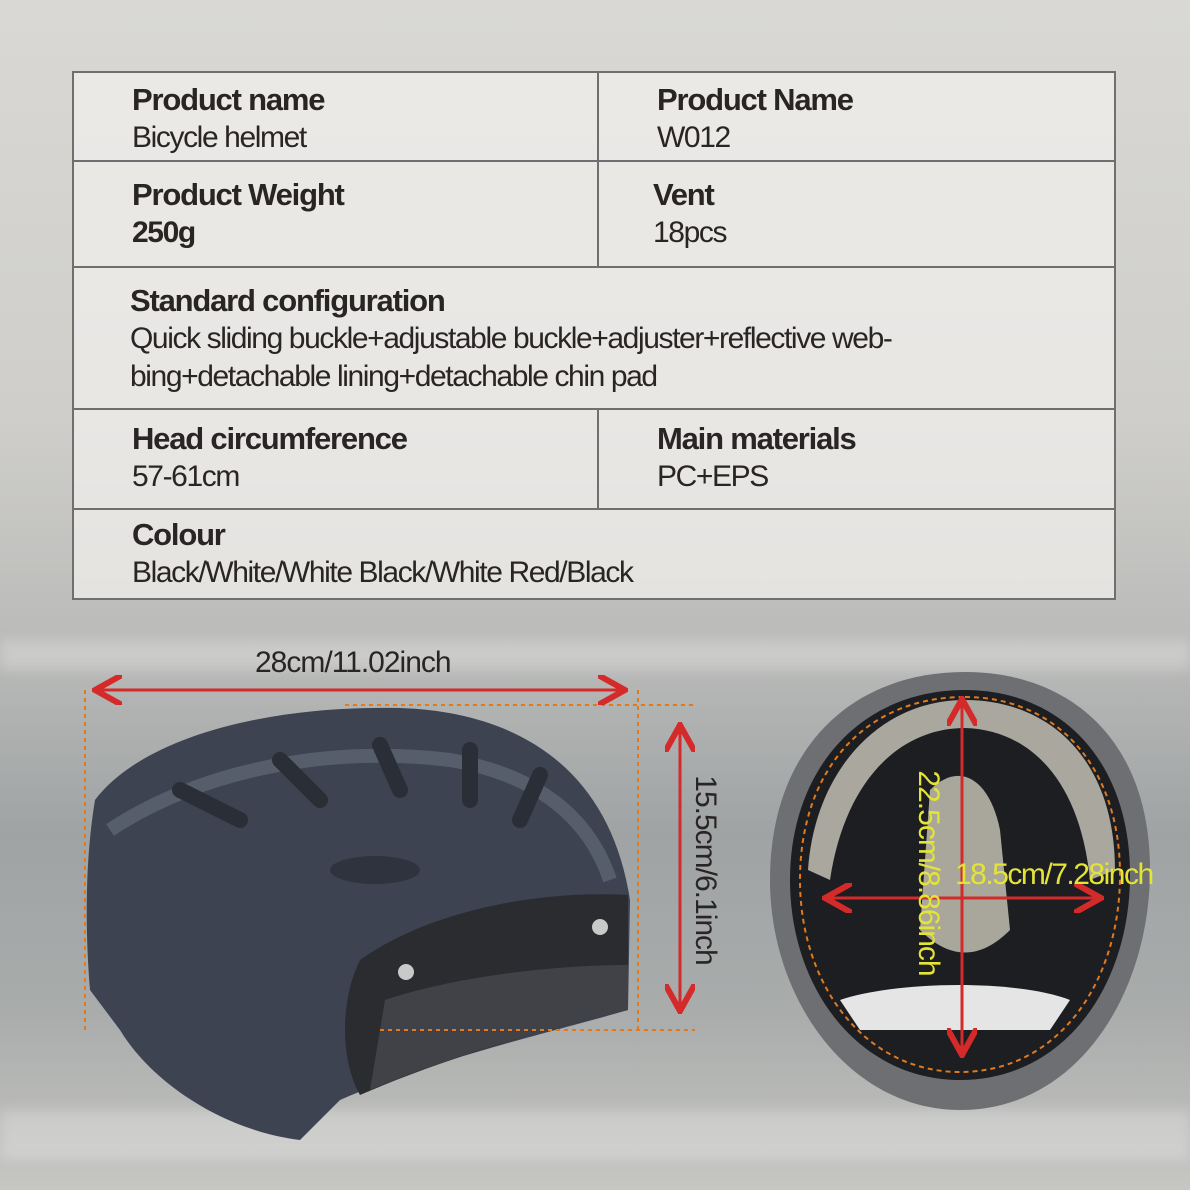  Describe the element at coordinates (383, 572) in the screenshot. I see `value: Black/White/White Black/White Red/Black` at that location.